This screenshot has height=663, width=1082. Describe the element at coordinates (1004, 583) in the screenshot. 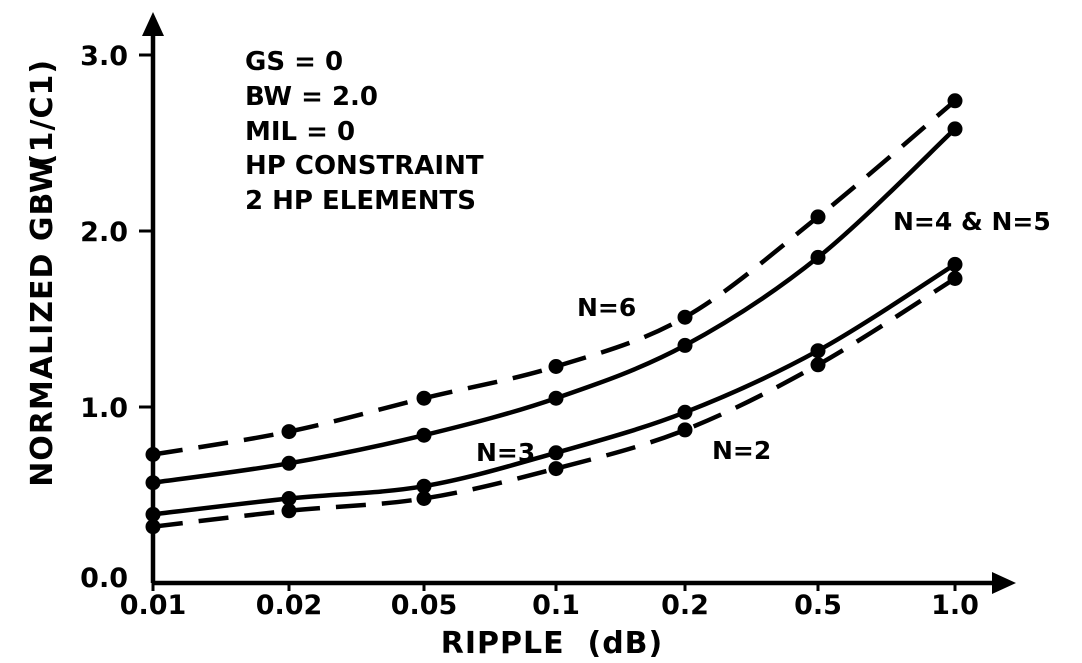

I see `x-axis-arrowhead` at that location.